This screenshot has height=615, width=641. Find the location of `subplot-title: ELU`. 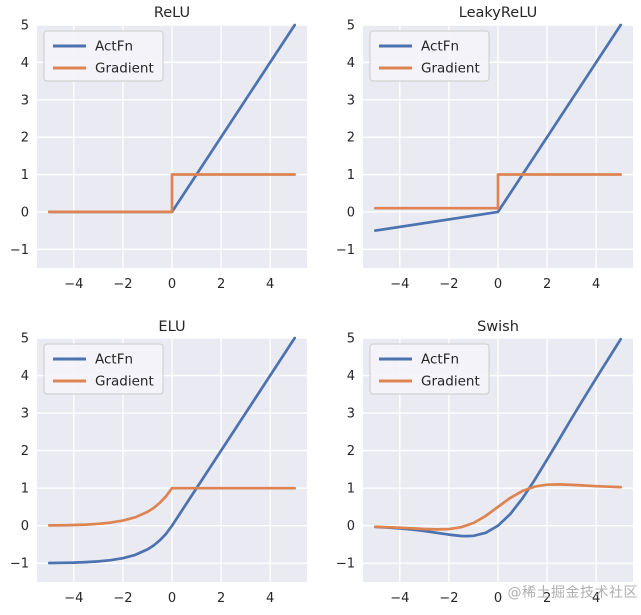

subplot-title: ELU is located at coordinates (171, 327).